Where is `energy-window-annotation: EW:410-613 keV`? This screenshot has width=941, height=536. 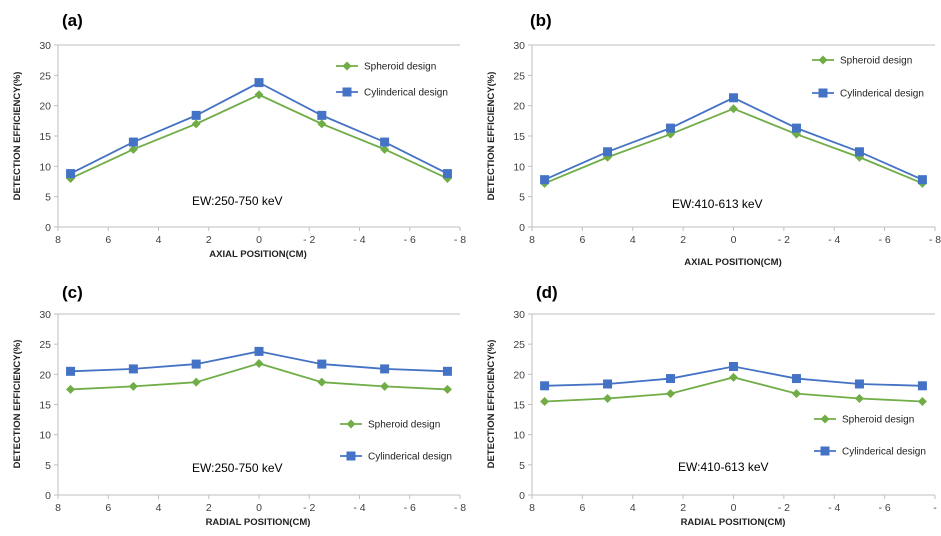 energy-window-annotation: EW:410-613 keV is located at coordinates (723, 467).